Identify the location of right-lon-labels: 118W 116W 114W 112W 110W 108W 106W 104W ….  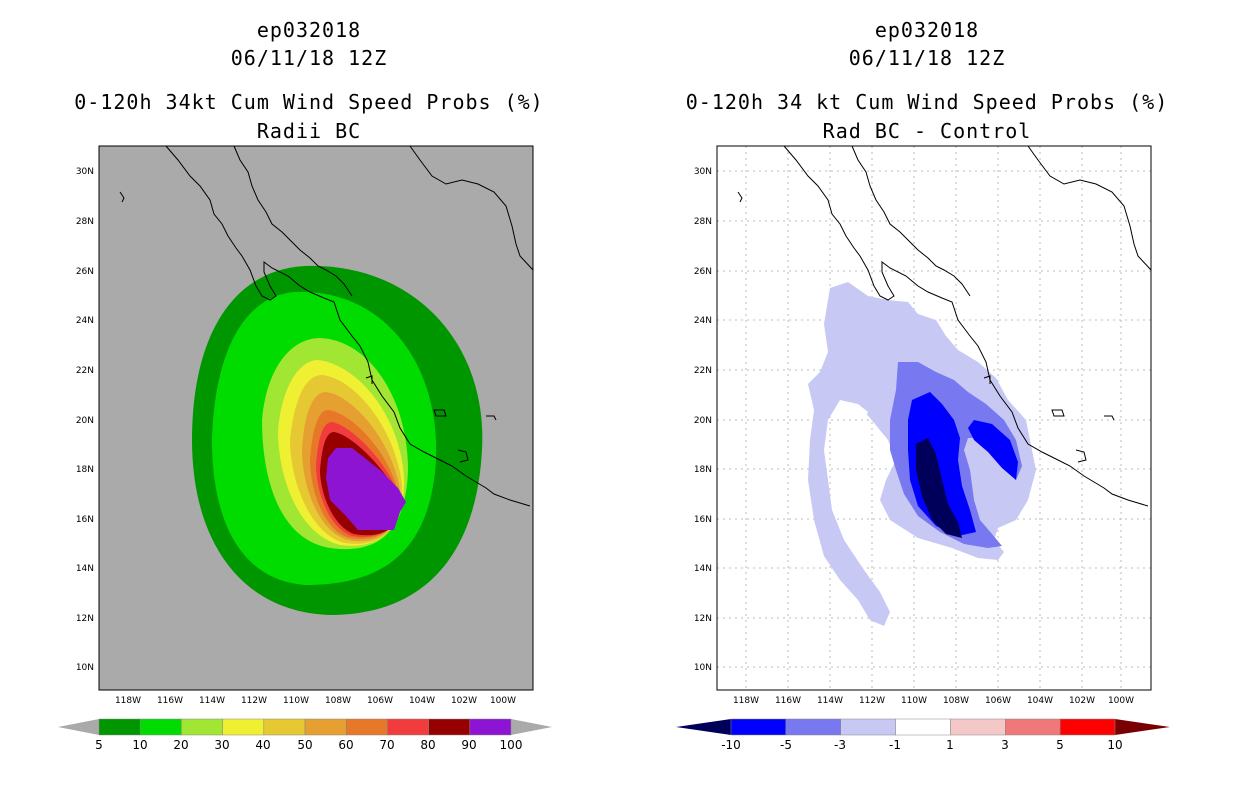
(933, 701).